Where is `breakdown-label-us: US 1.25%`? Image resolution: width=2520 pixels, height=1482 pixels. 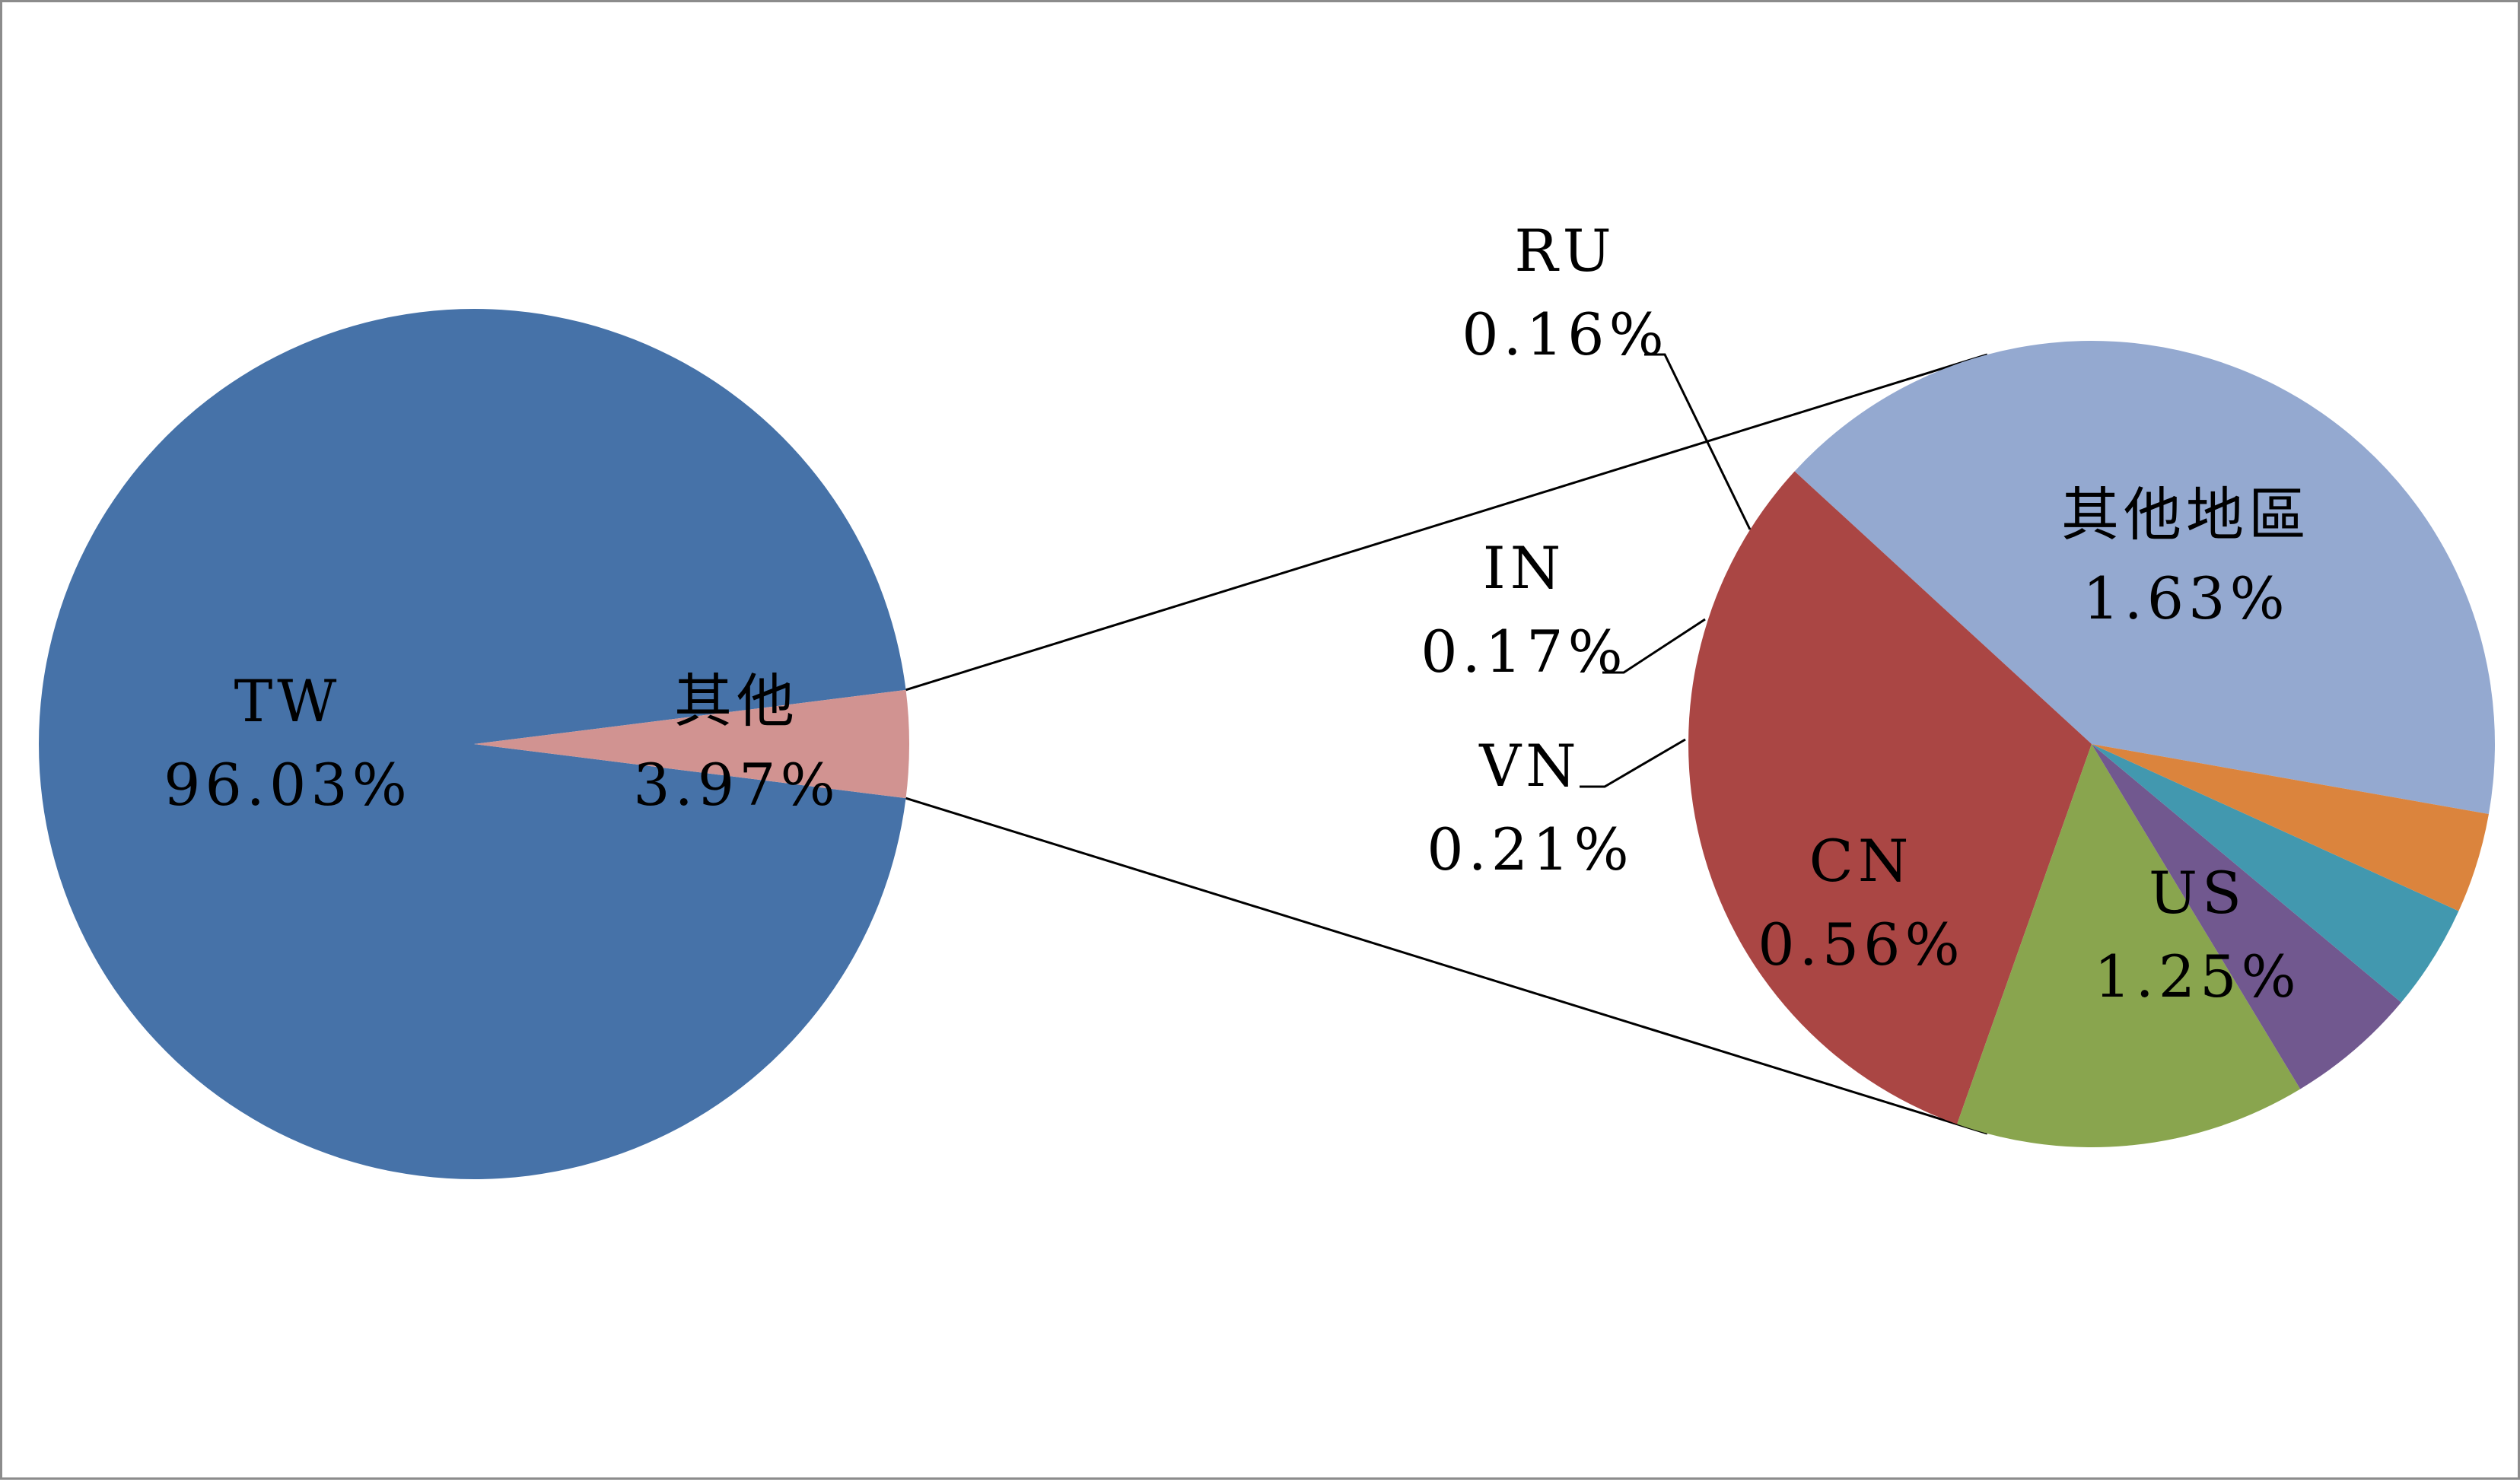
breakdown-label-us: US 1.25% is located at coordinates (2197, 934).